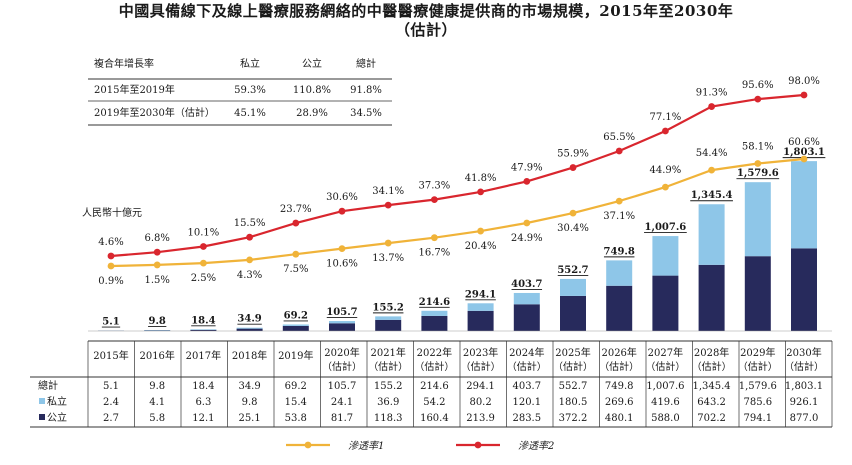 The height and width of the screenshot is (465, 852). I want to click on bar-total-label: 105.7, so click(341, 312).